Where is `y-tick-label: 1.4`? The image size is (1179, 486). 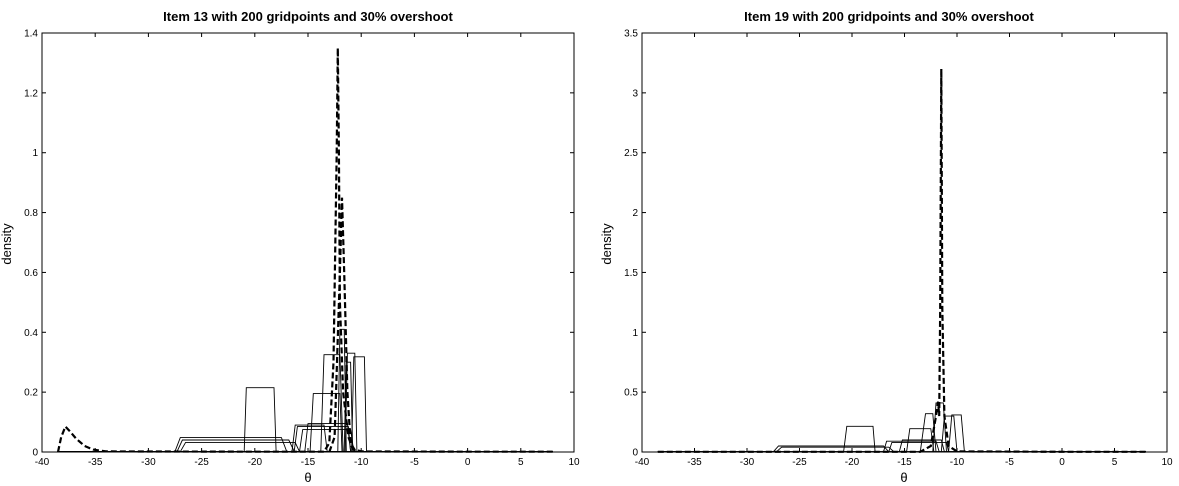
y-tick-label: 1.4 is located at coordinates (31, 34).